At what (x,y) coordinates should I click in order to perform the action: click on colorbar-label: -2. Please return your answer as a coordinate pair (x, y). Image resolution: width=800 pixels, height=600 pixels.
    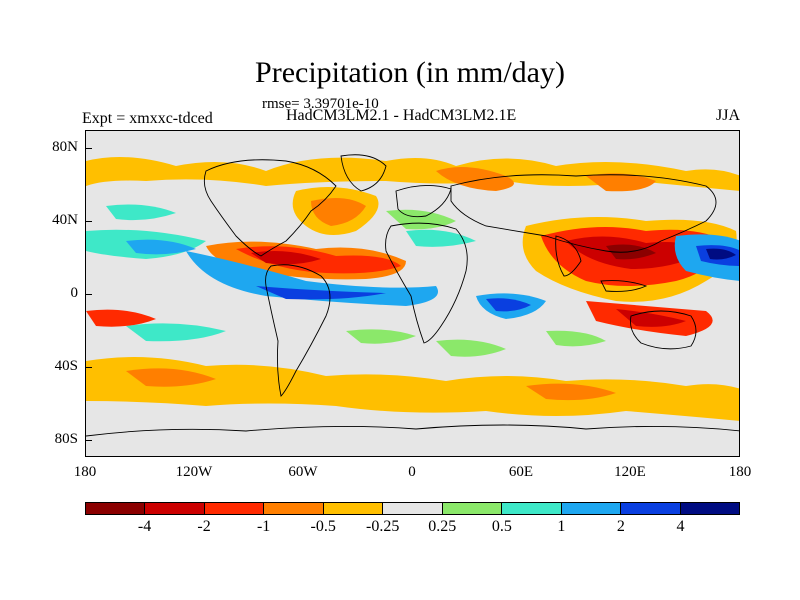
    Looking at the image, I should click on (204, 526).